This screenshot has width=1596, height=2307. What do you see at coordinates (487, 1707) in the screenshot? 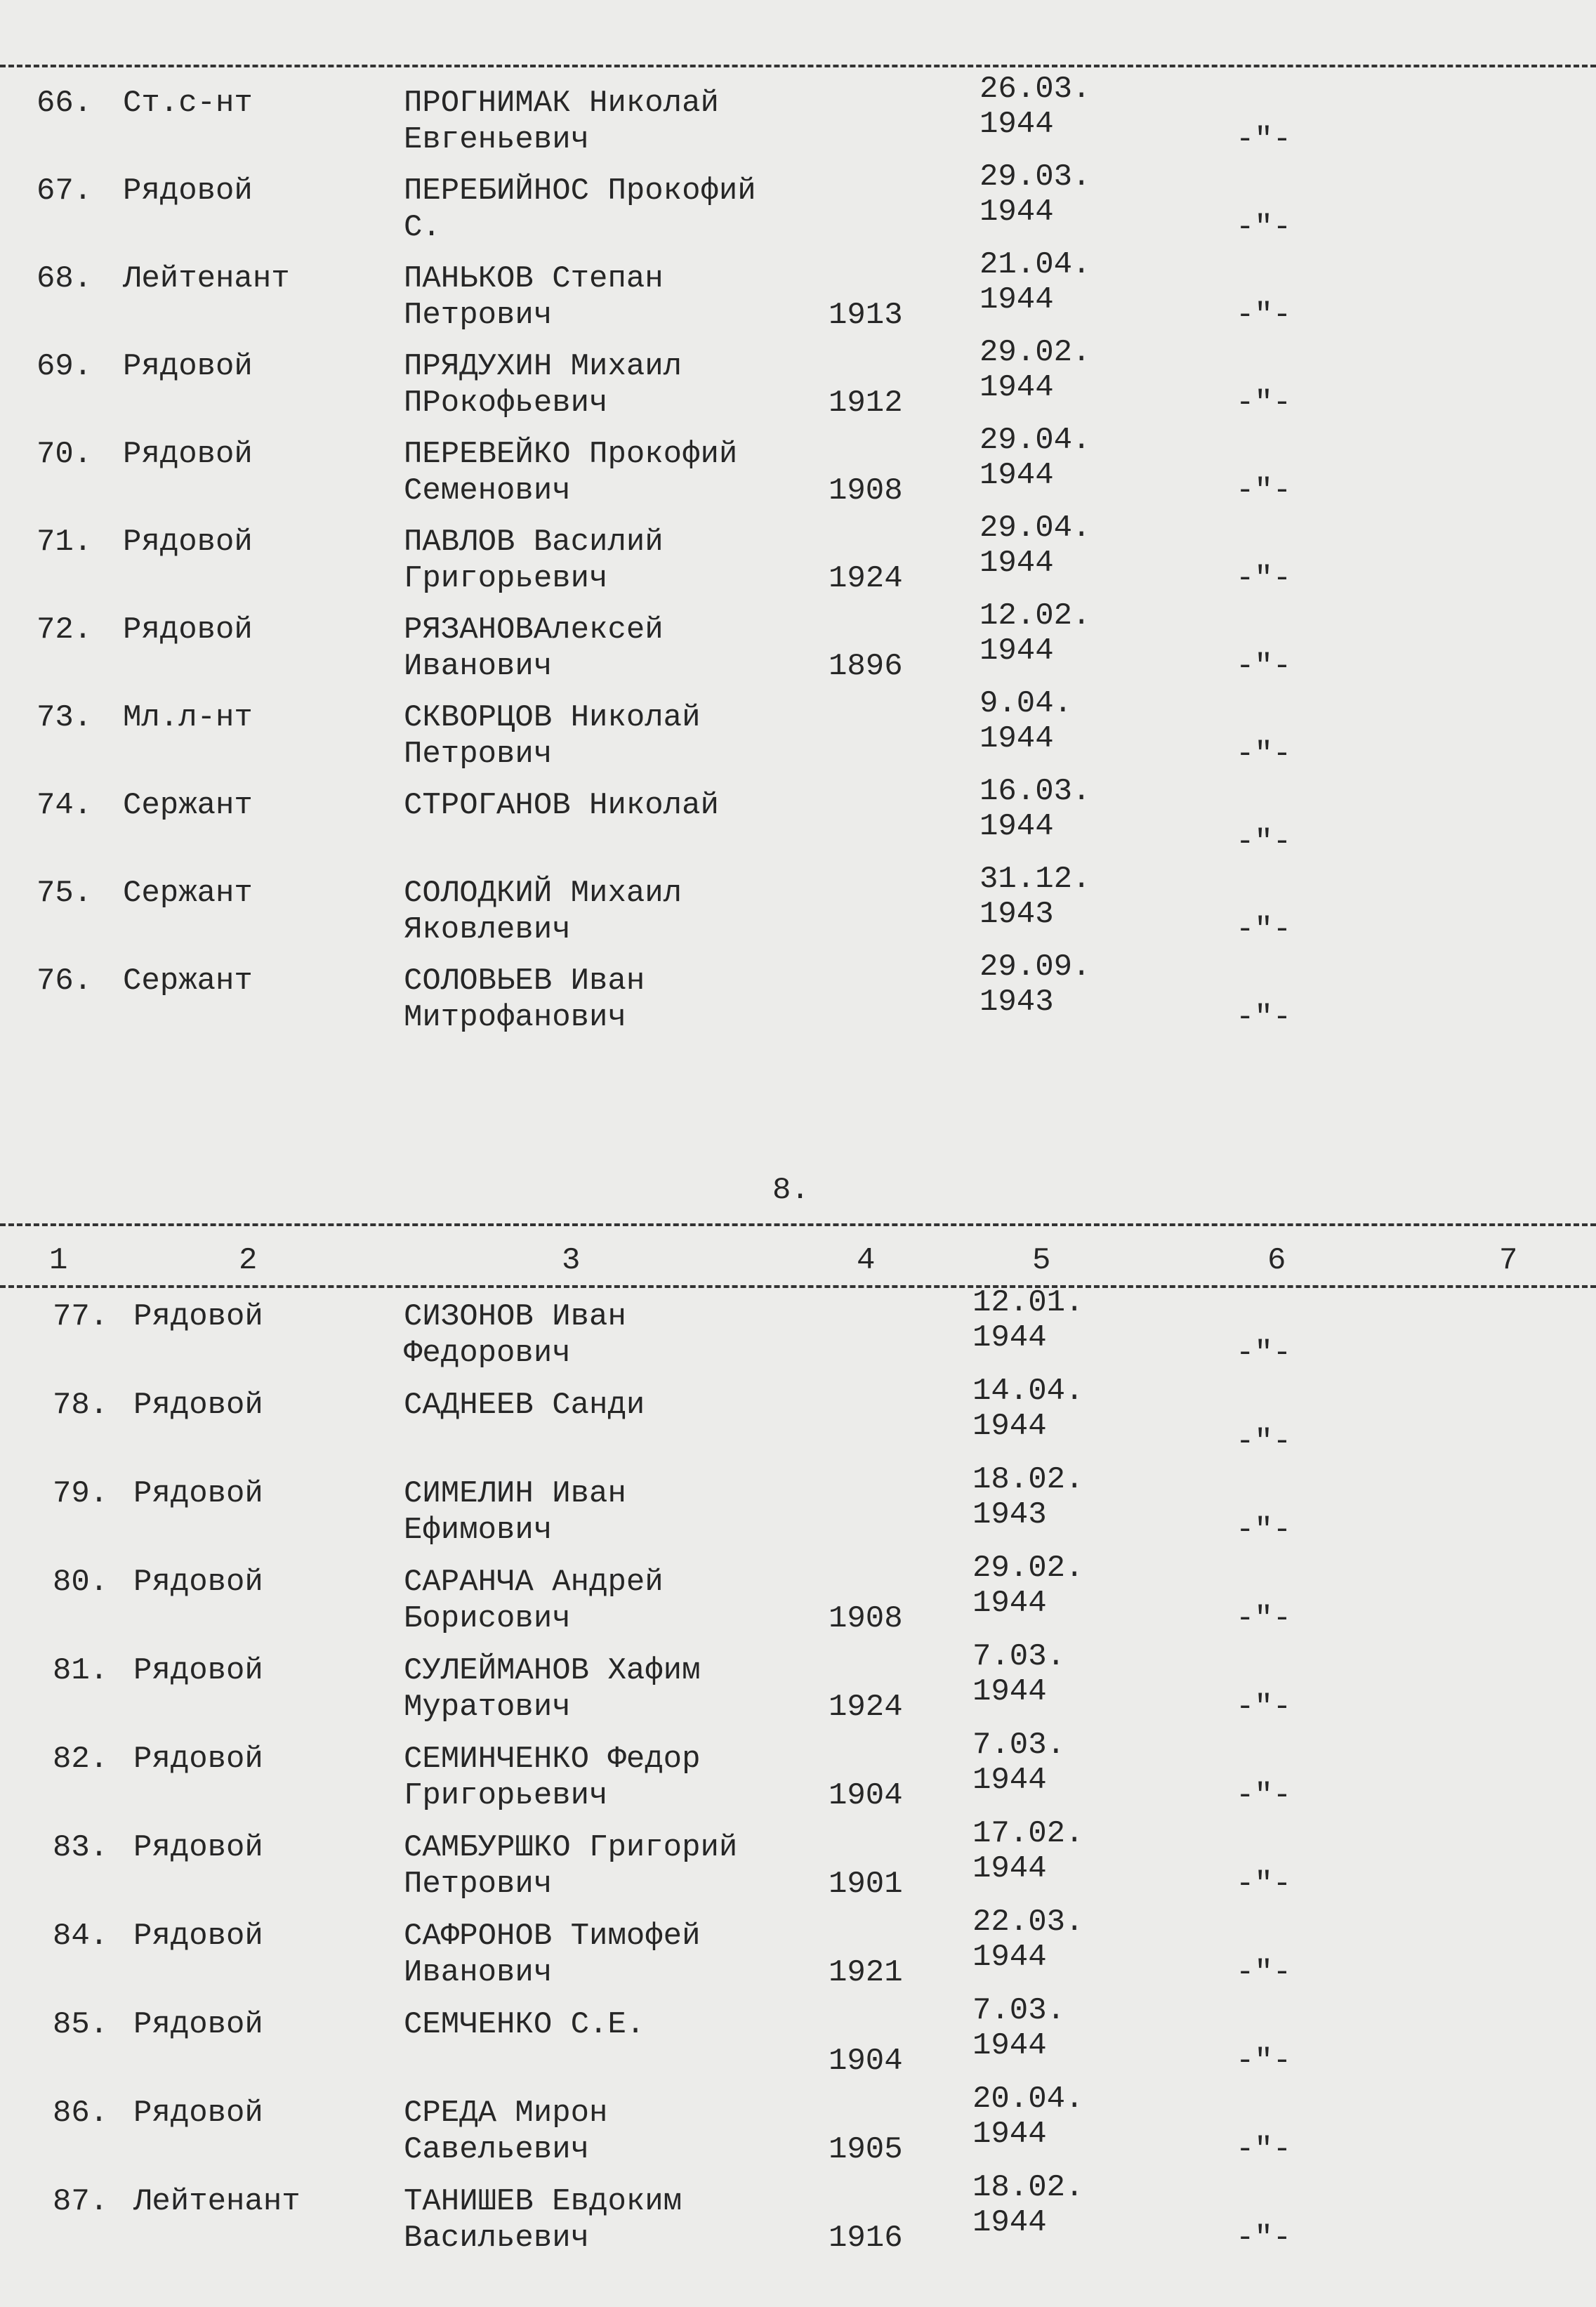
I see `name: Муратович` at bounding box center [487, 1707].